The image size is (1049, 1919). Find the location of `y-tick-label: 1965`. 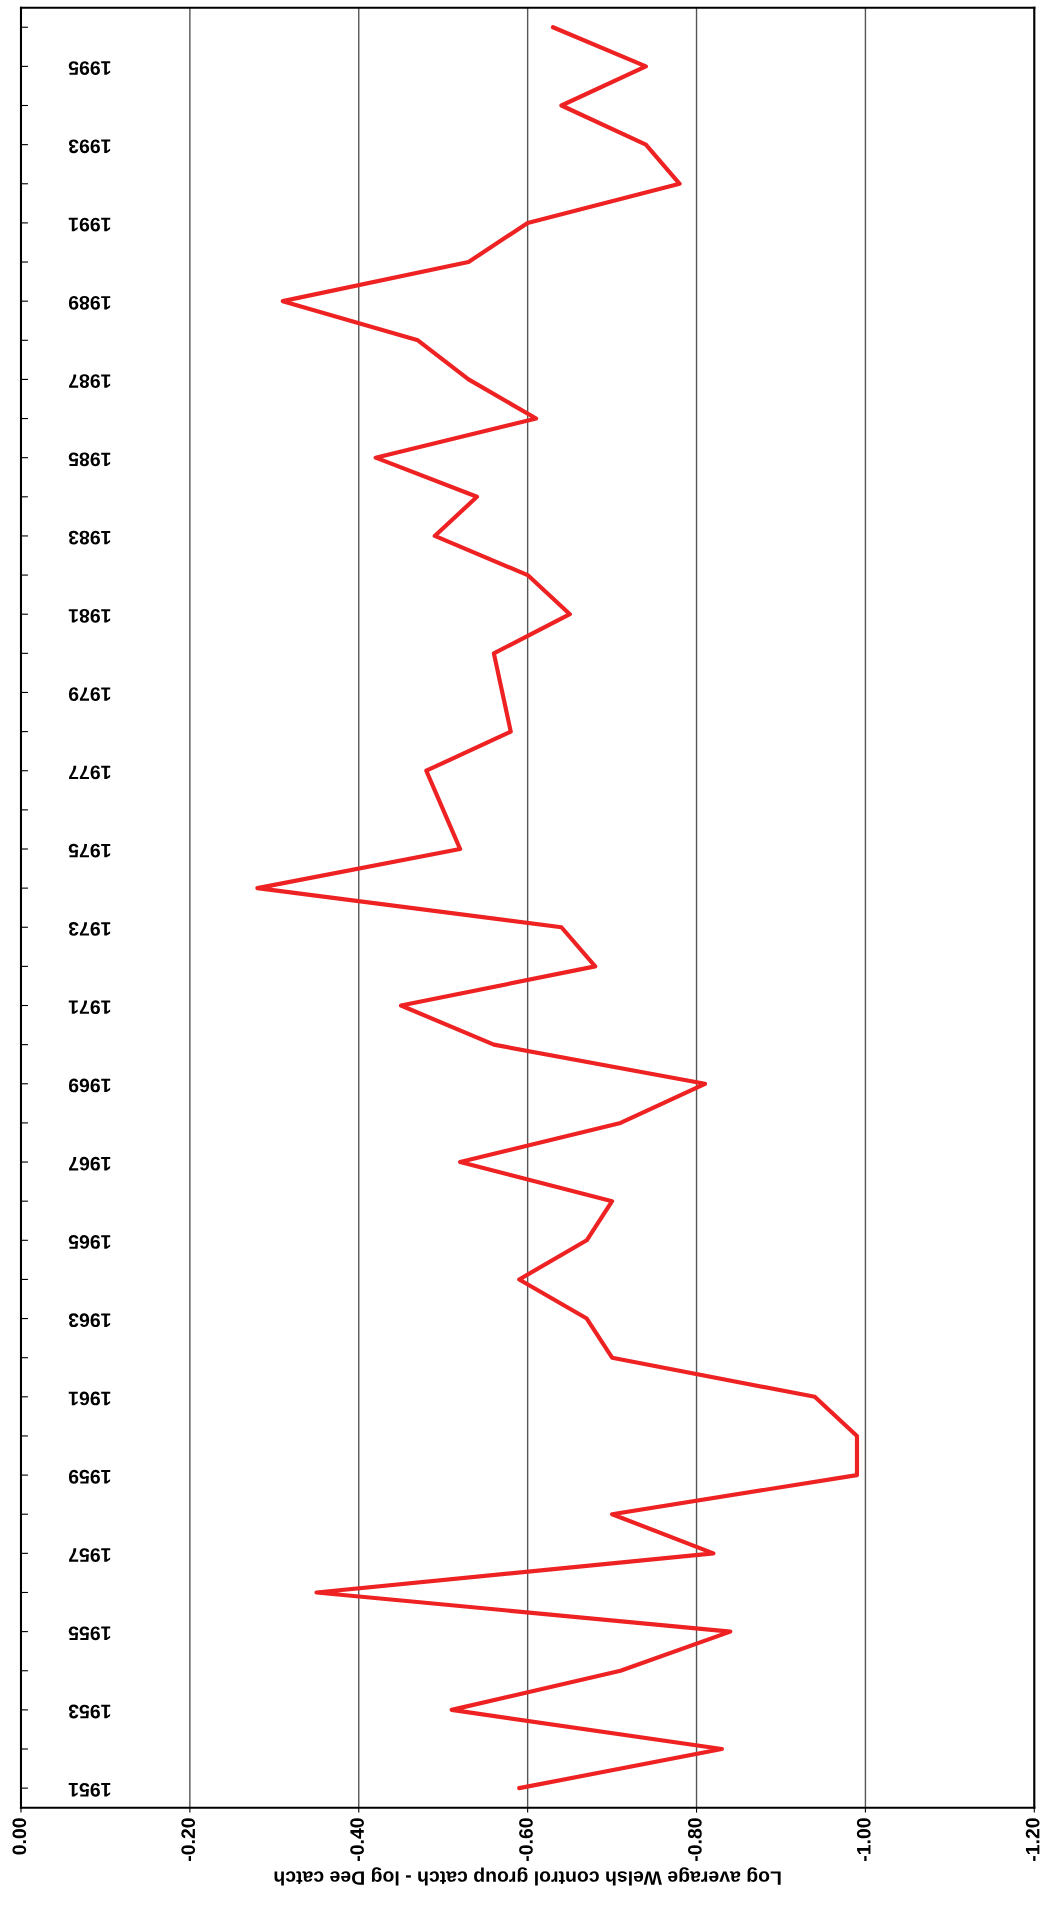

y-tick-label: 1965 is located at coordinates (89, 1242).